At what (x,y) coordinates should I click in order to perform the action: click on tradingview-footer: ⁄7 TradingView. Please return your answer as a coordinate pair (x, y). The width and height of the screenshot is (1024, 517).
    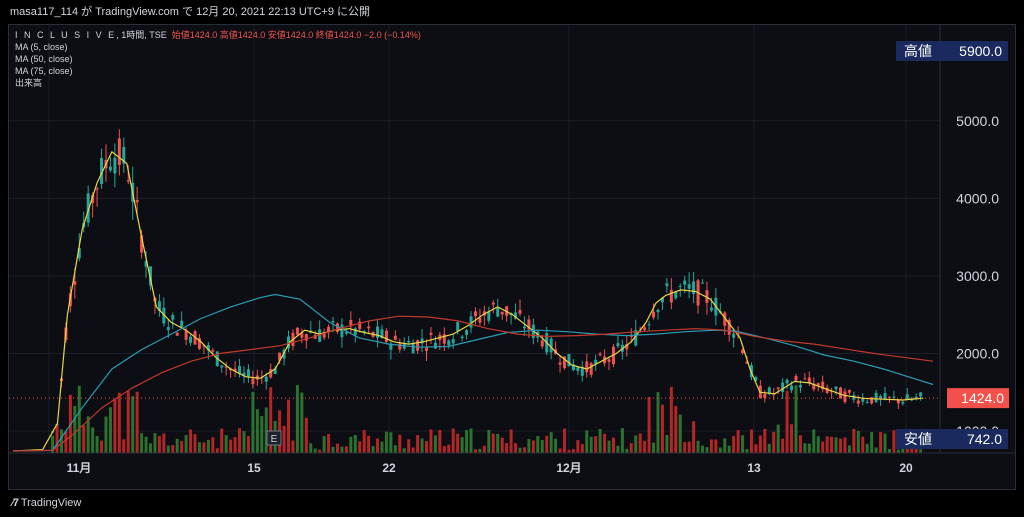
    Looking at the image, I should click on (512, 503).